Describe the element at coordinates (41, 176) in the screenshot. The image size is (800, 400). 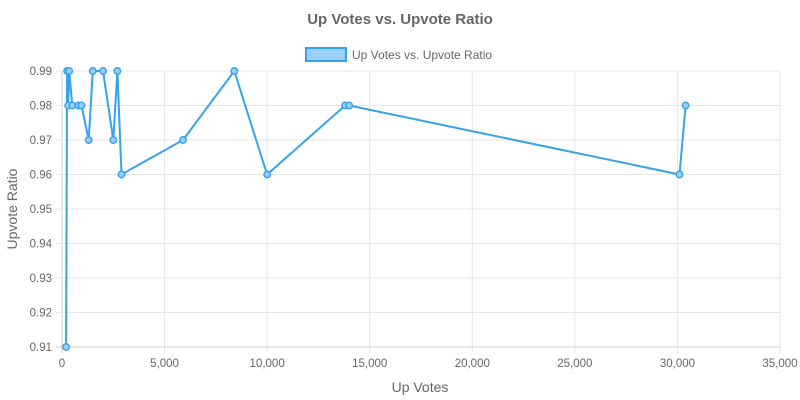
I see `y-tick-label: 0.96` at that location.